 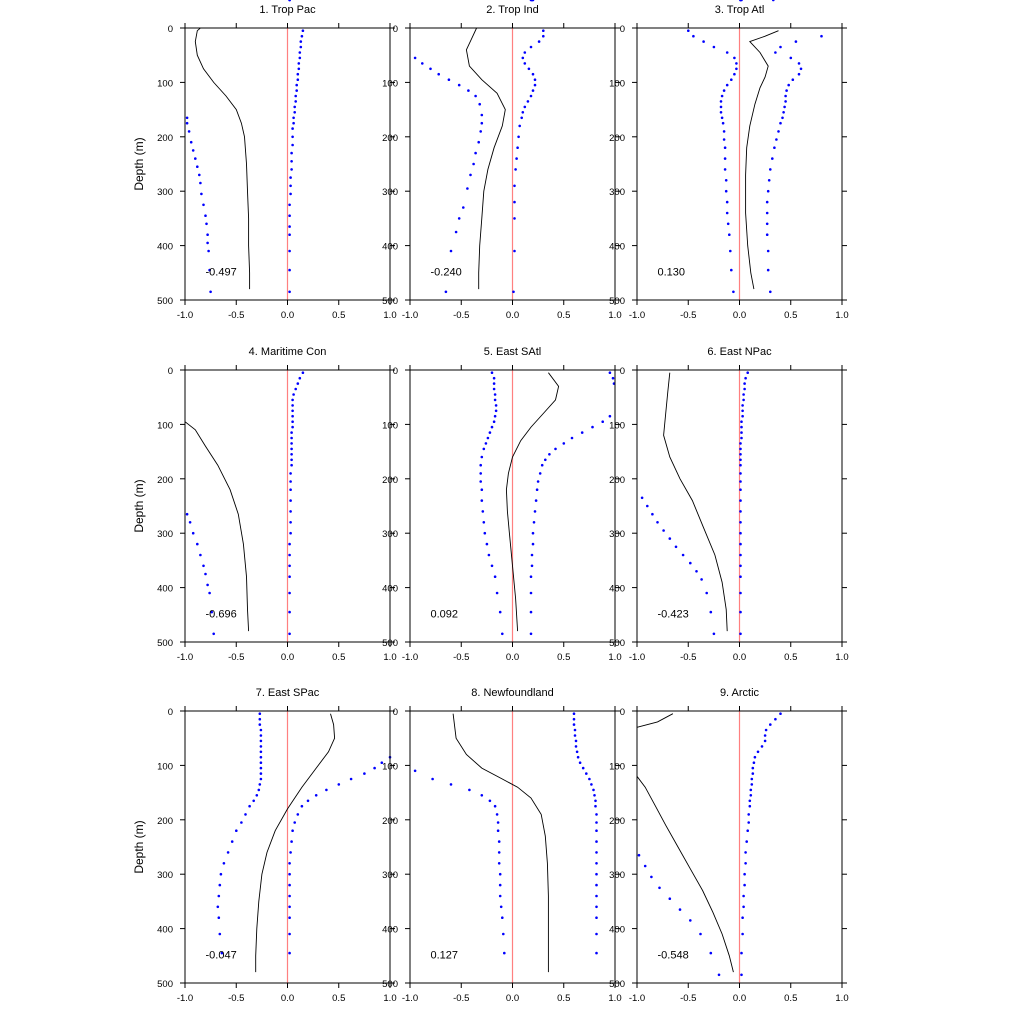 I want to click on y-tick-label: 500, so click(x=617, y=301).